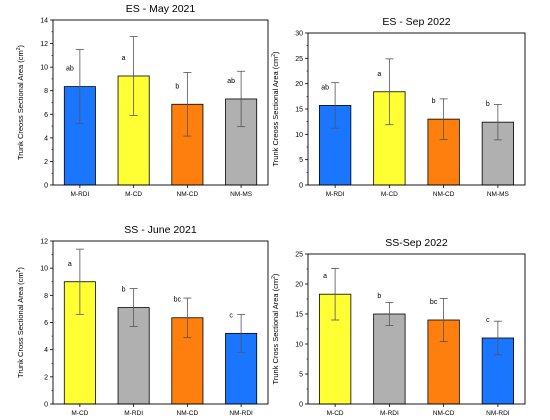 The width and height of the screenshot is (550, 420). I want to click on y-tick-label: 14, so click(44, 21).